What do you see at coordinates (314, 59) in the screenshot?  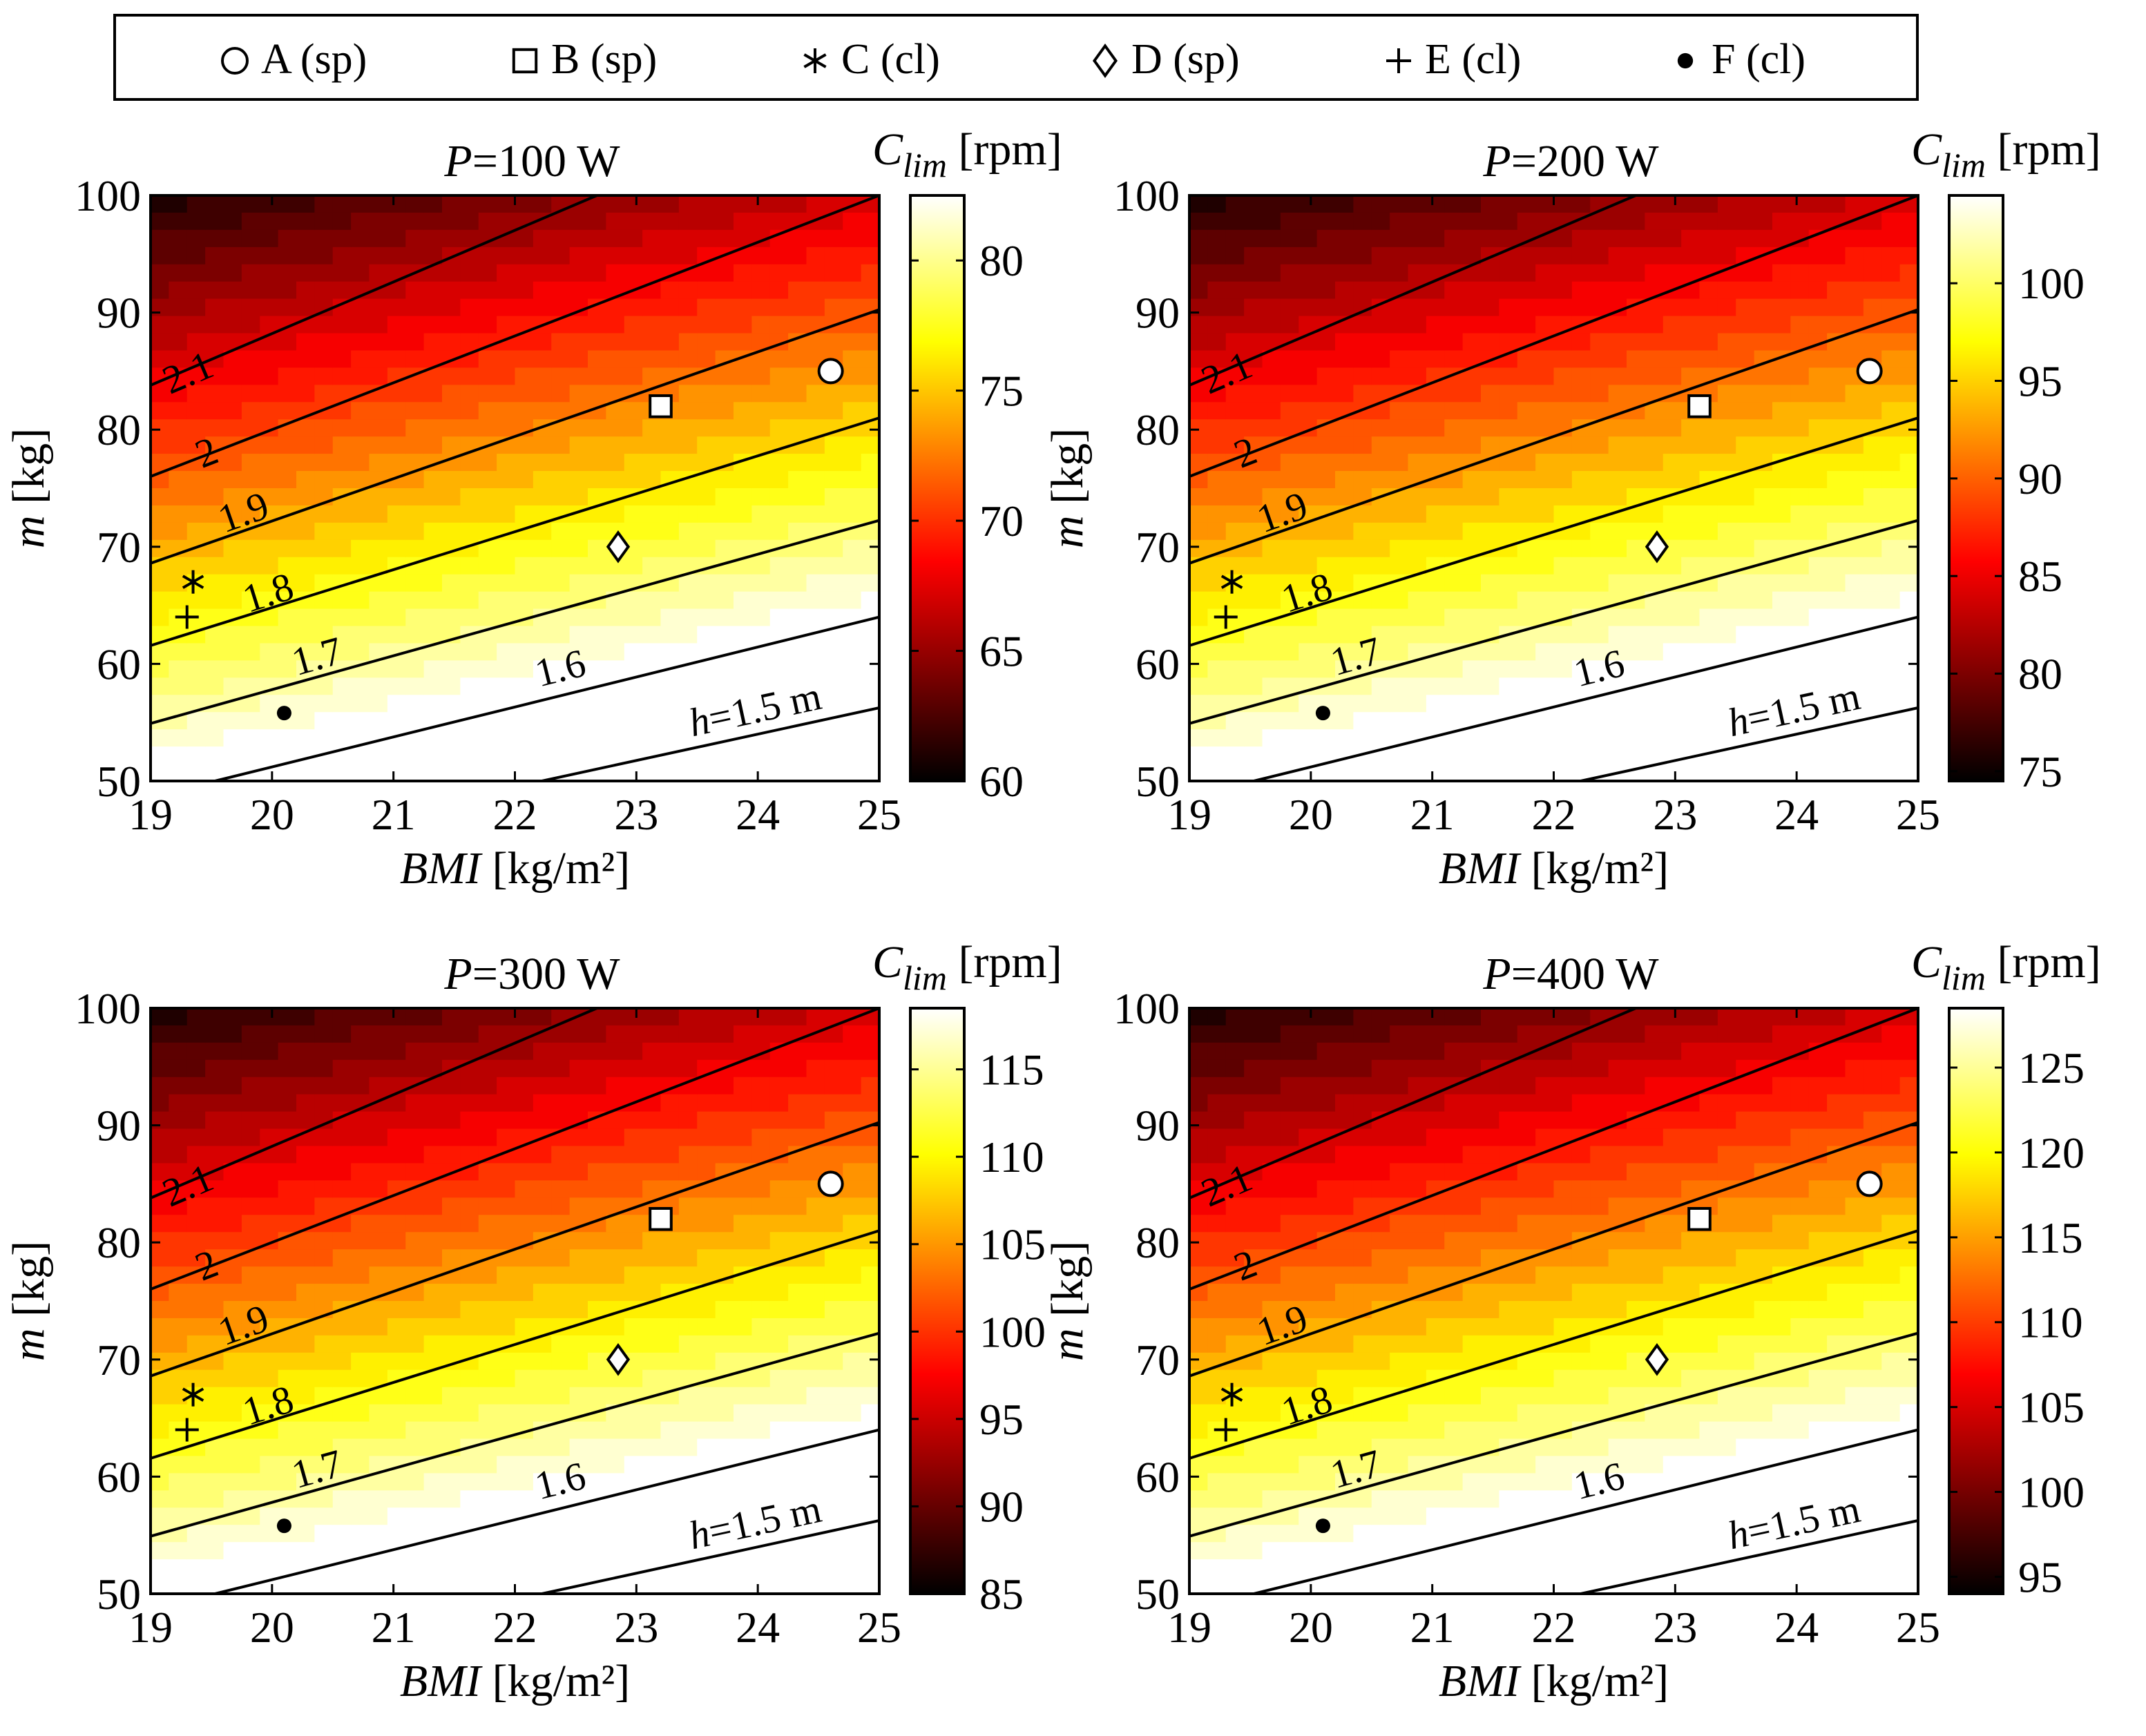 I see `legend-label: A (sp)` at bounding box center [314, 59].